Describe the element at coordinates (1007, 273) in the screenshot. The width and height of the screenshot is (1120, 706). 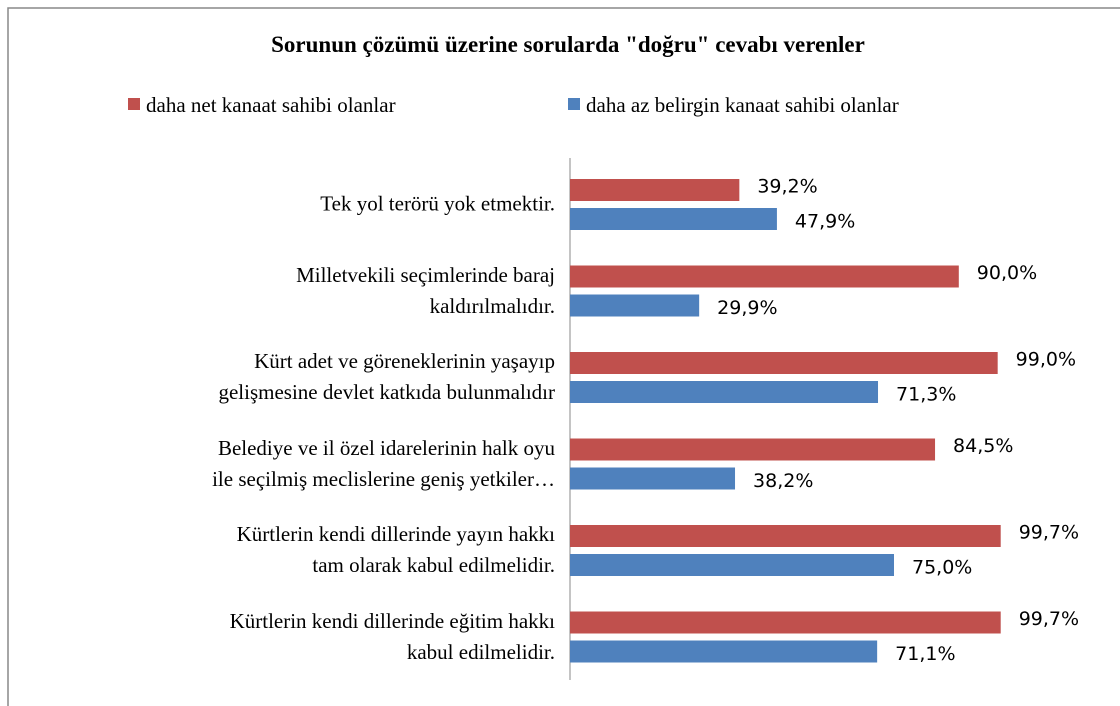
I see `value-label: 90,0%` at that location.